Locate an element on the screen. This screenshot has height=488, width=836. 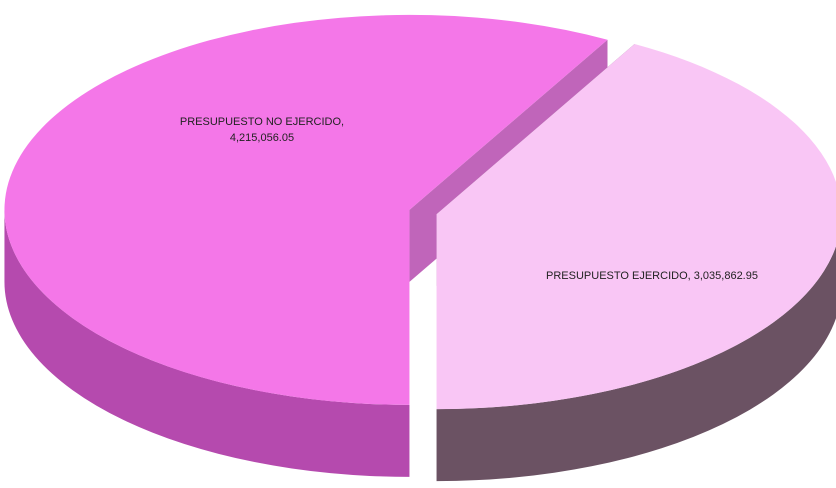
data-label: PRESUPUESTO EJERCIDO, 3,035,862.95 is located at coordinates (652, 276).